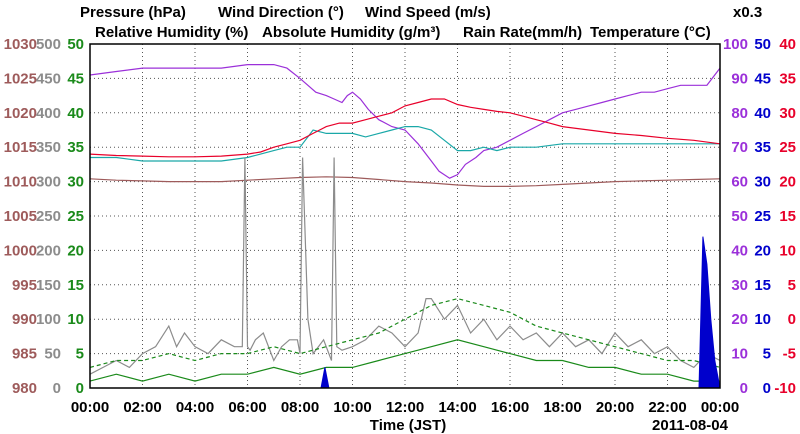  What do you see at coordinates (405, 407) in the screenshot?
I see `x-tick-label: 12:00` at bounding box center [405, 407].